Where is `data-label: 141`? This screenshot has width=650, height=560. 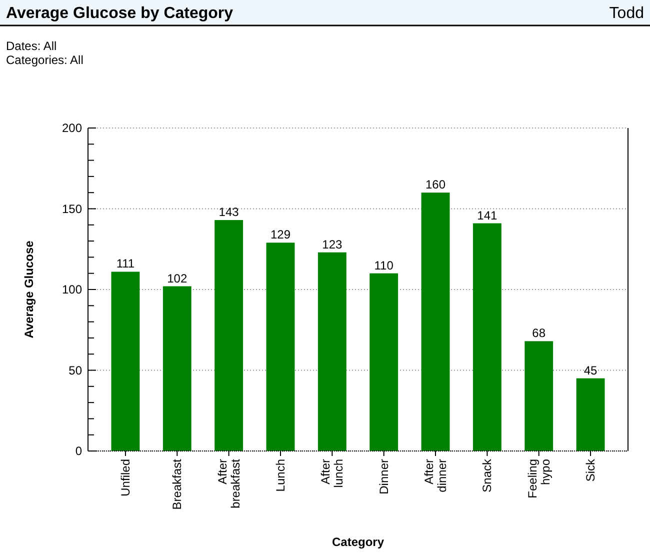
data-label: 141 is located at coordinates (487, 215).